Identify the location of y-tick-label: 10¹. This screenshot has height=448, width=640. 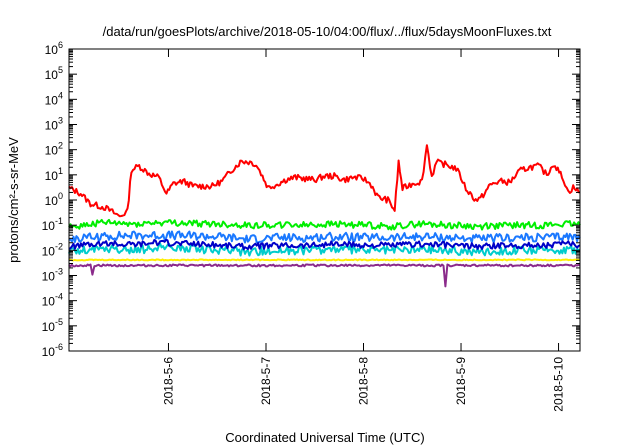
(54, 174).